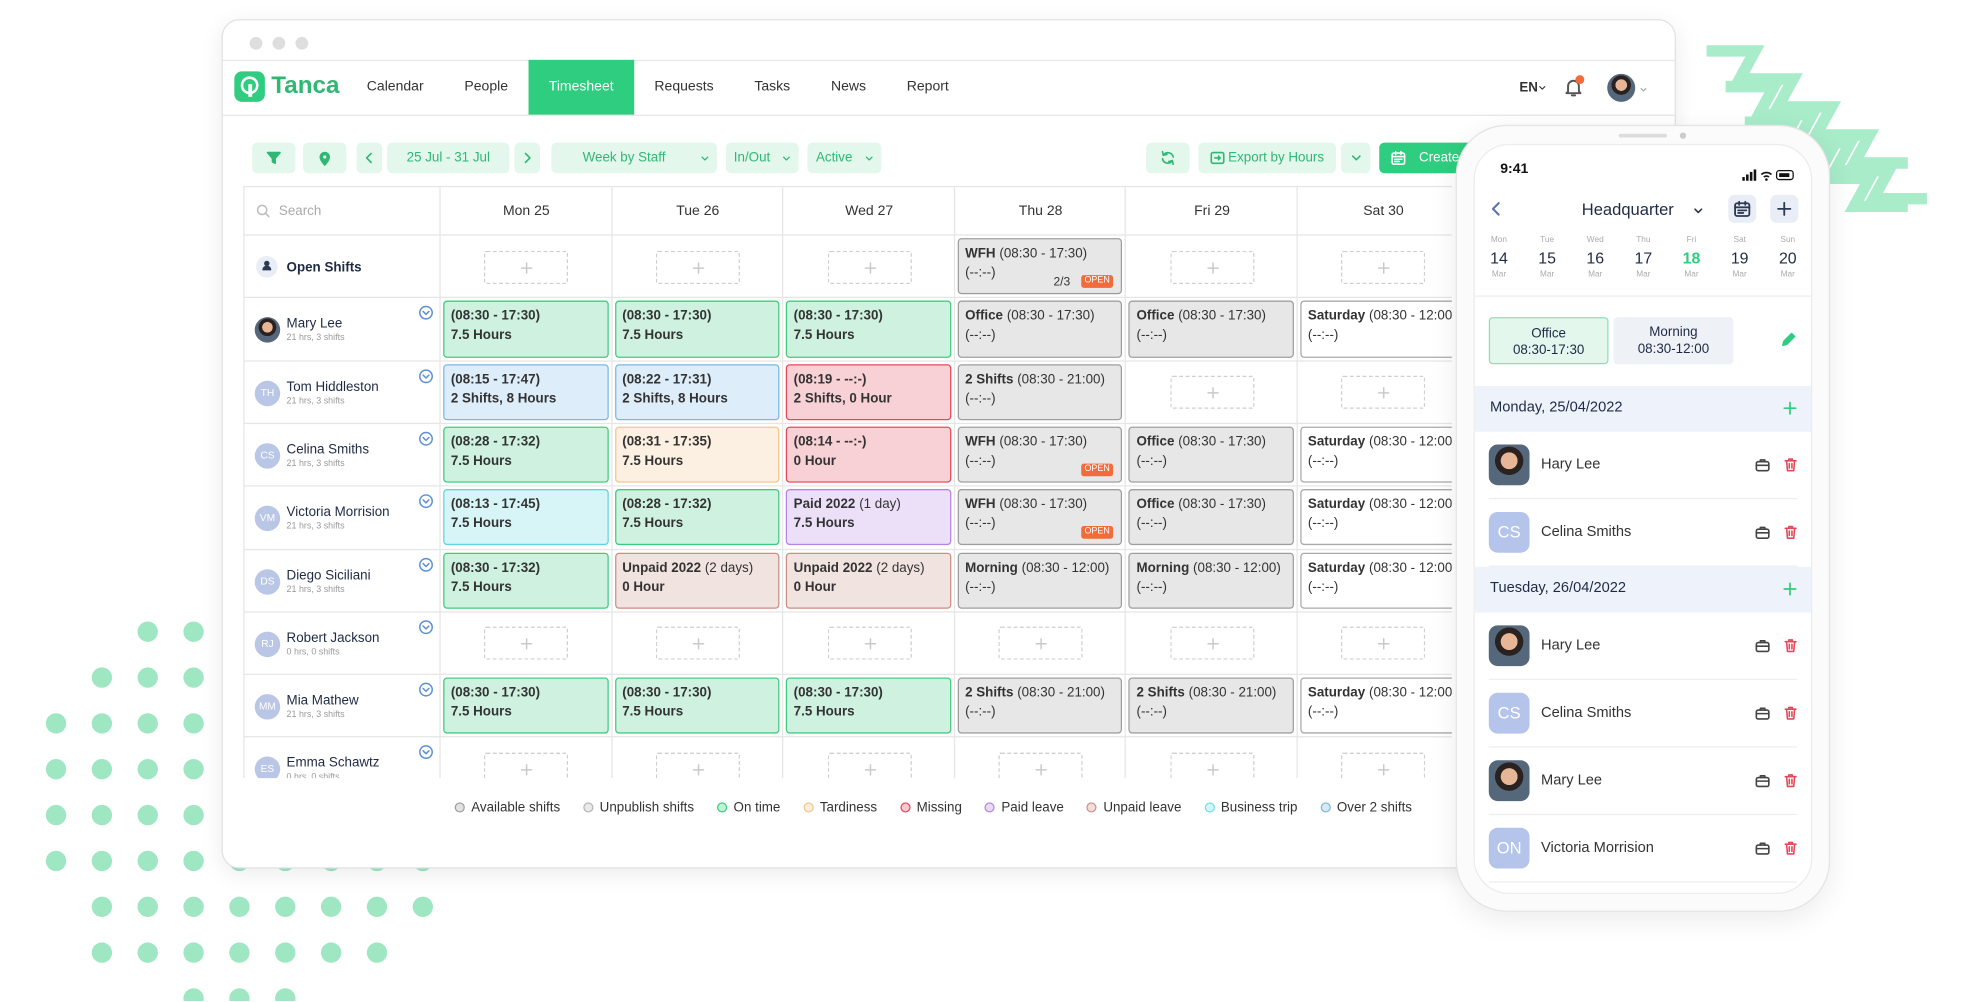 The image size is (1974, 1002). Describe the element at coordinates (581, 87) in the screenshot. I see `nav-item: Timesheet` at that location.